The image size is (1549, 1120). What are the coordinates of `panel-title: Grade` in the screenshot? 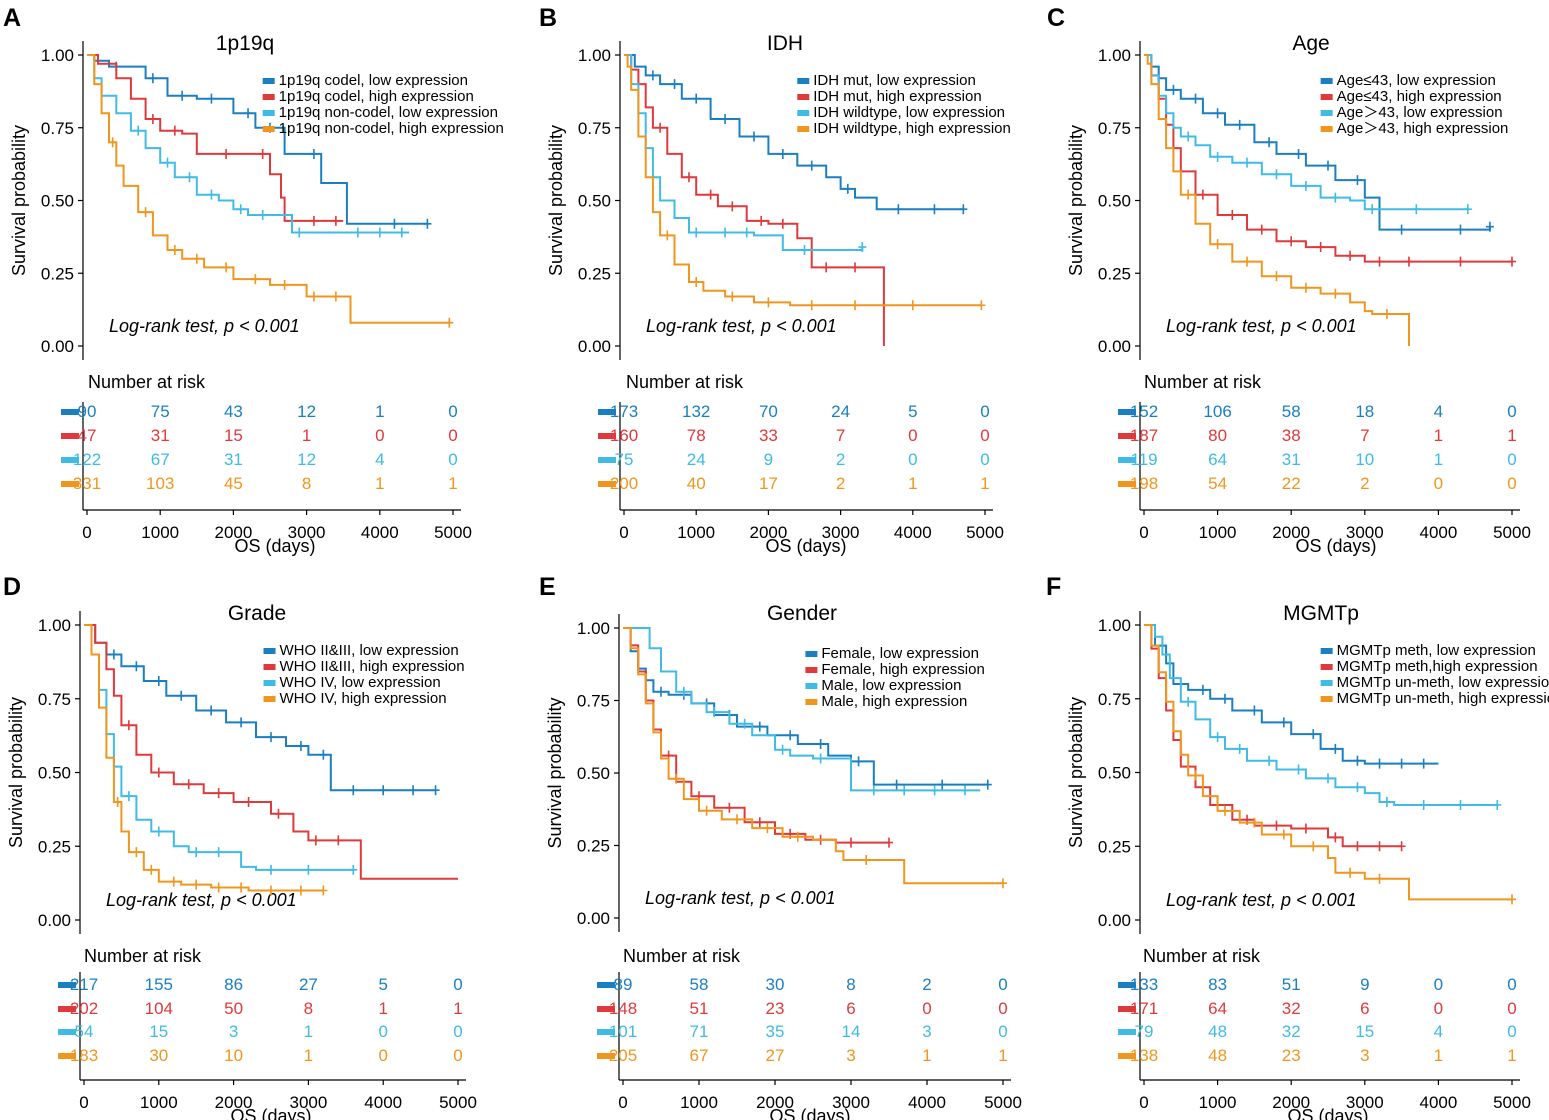 It's located at (257, 613).